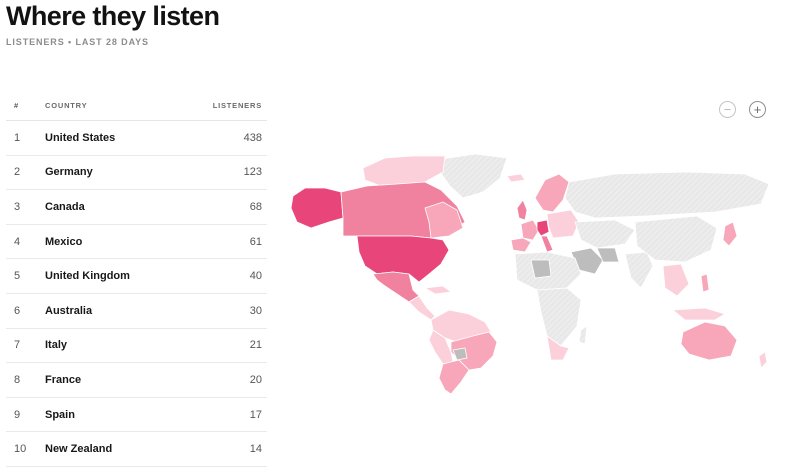  What do you see at coordinates (136, 311) in the screenshot?
I see `table-row: 6 Australia 30` at bounding box center [136, 311].